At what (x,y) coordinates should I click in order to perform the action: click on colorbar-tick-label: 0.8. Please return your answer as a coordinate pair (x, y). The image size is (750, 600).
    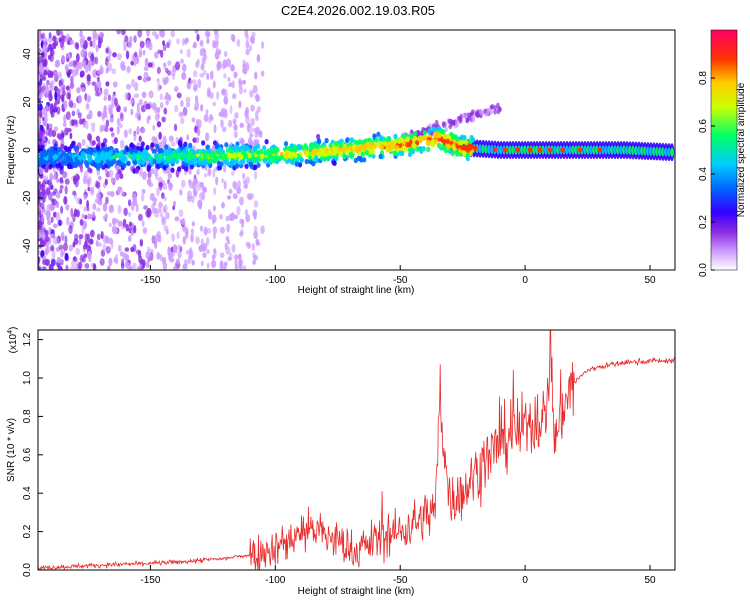
    Looking at the image, I should click on (703, 78).